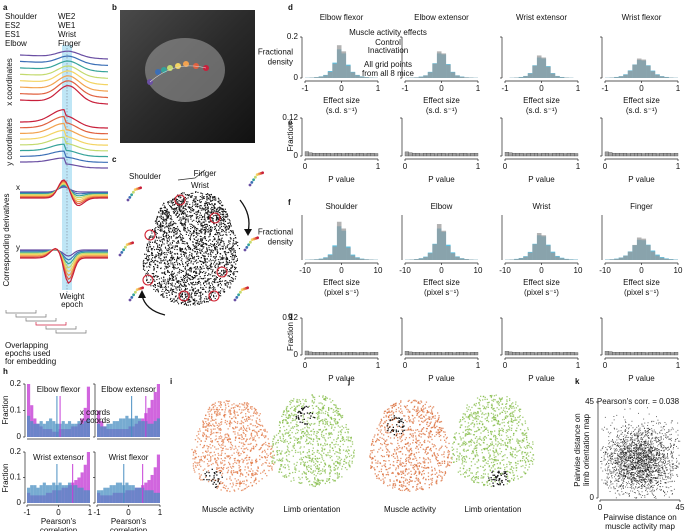 The image size is (685, 531). I want to click on x-tick-label: -10, so click(305, 270).